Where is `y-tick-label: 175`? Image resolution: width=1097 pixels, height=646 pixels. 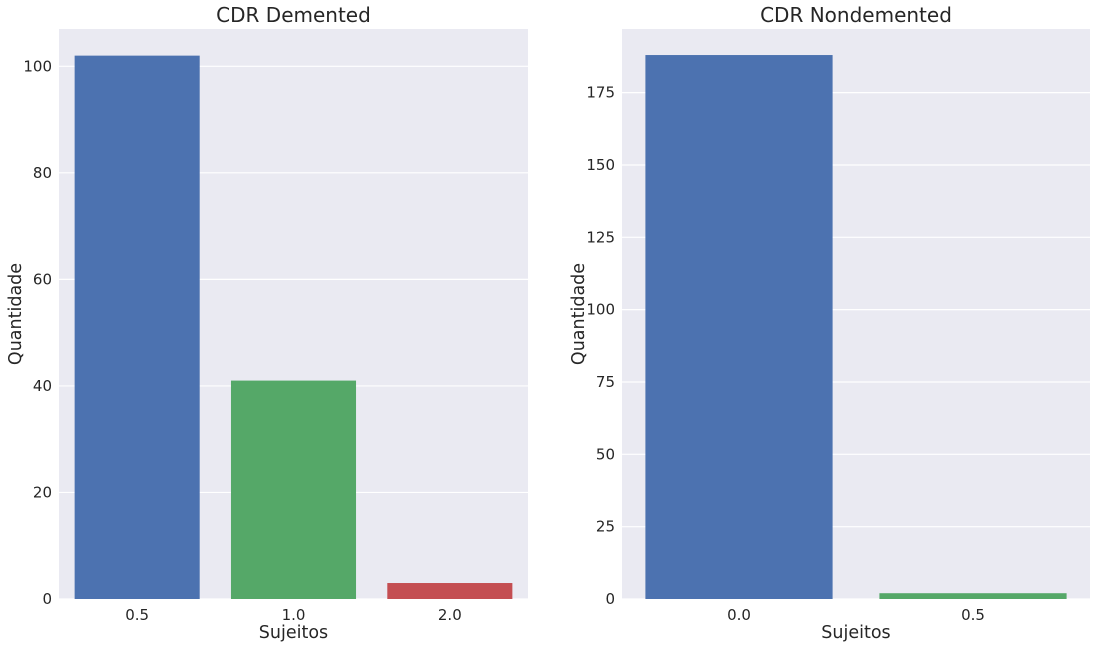 y-tick-label: 175 is located at coordinates (600, 93).